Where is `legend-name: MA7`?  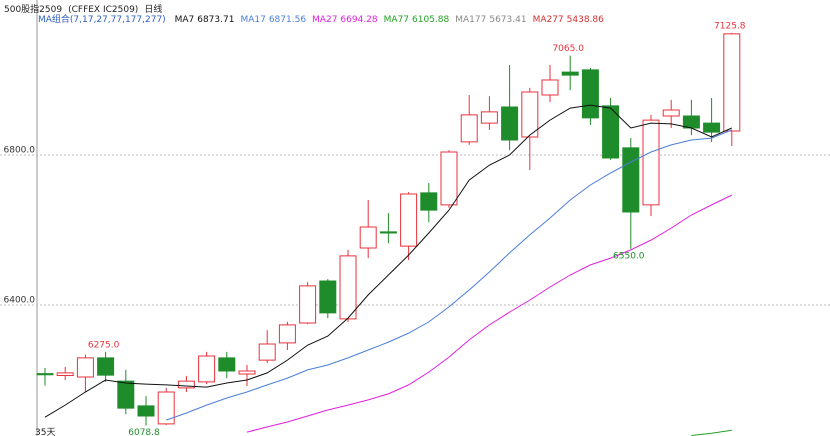 legend-name: MA7 is located at coordinates (184, 20).